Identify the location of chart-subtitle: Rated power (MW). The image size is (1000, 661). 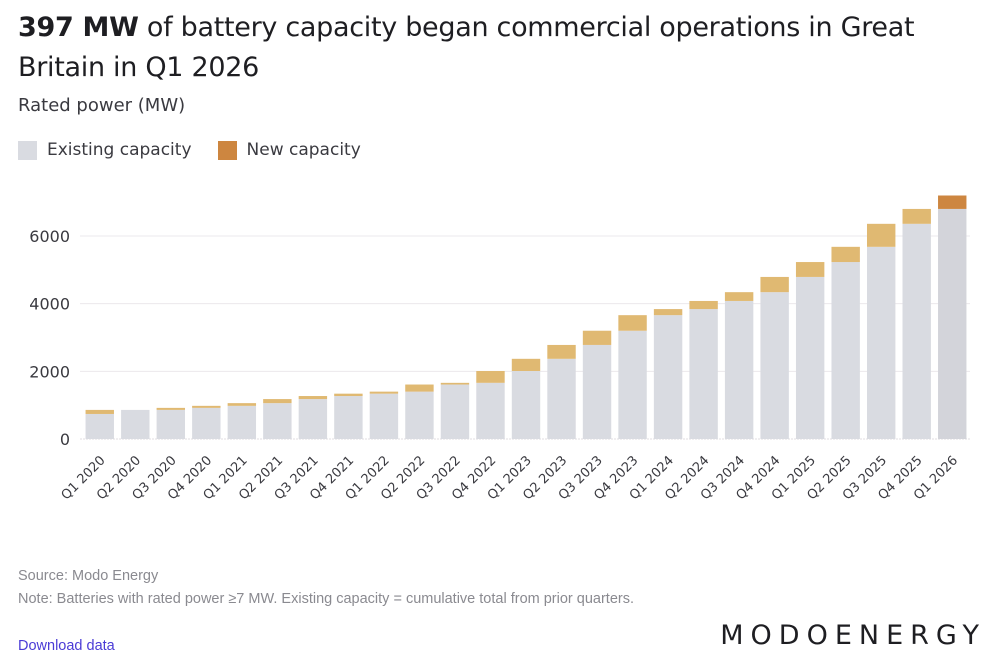
(102, 105).